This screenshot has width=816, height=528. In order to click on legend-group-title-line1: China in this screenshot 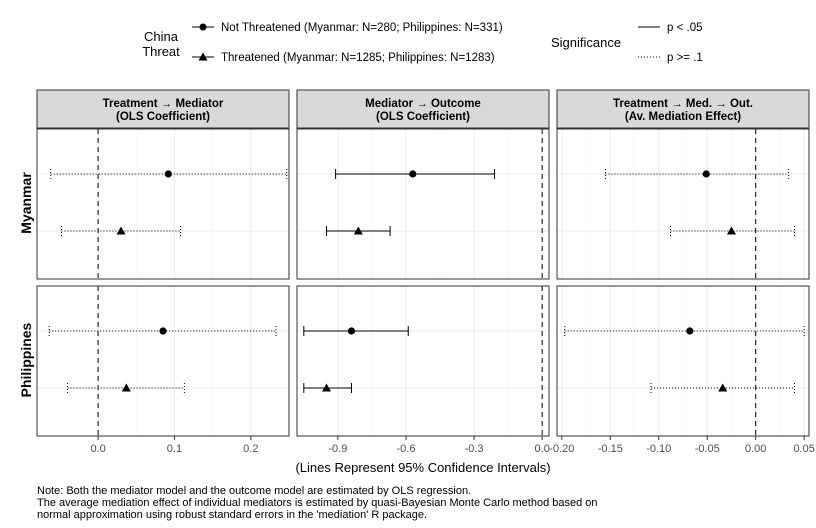, I will do `click(161, 36)`.